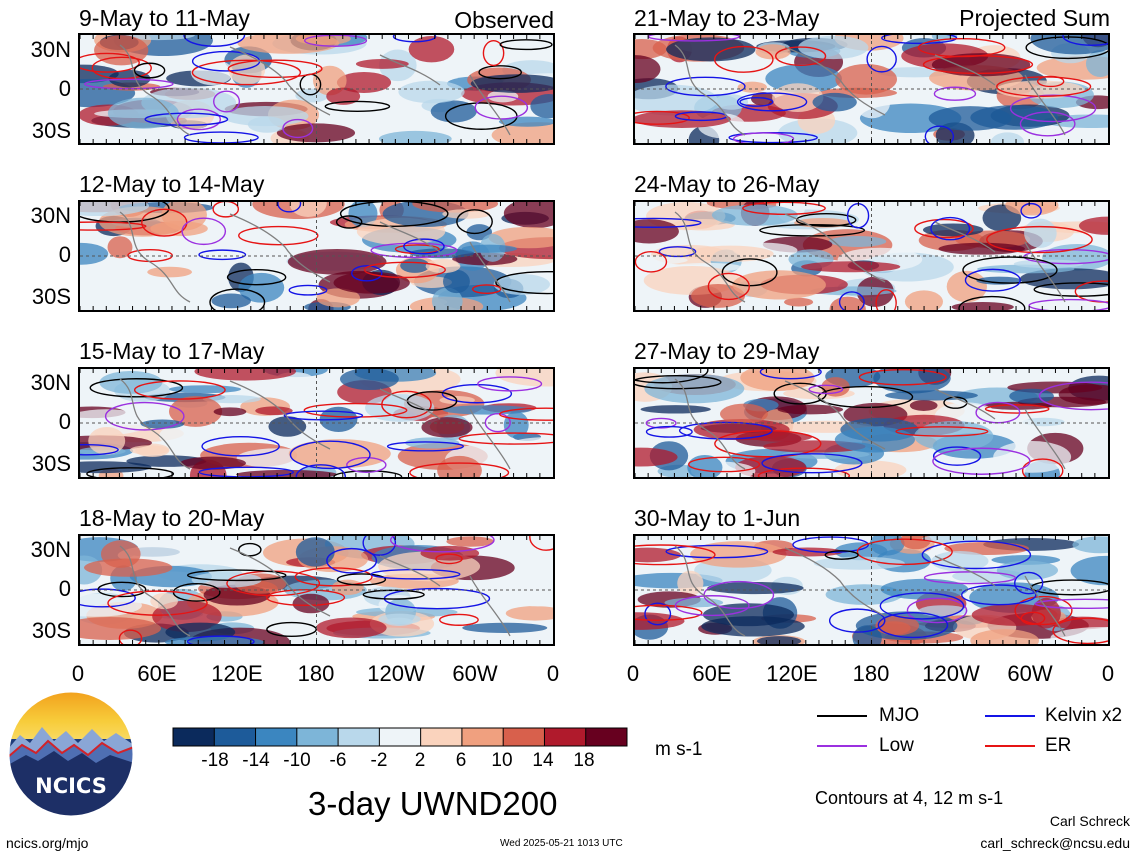 Image resolution: width=1135 pixels, height=856 pixels. Describe the element at coordinates (712, 673) in the screenshot. I see `lon-label: 60E` at that location.